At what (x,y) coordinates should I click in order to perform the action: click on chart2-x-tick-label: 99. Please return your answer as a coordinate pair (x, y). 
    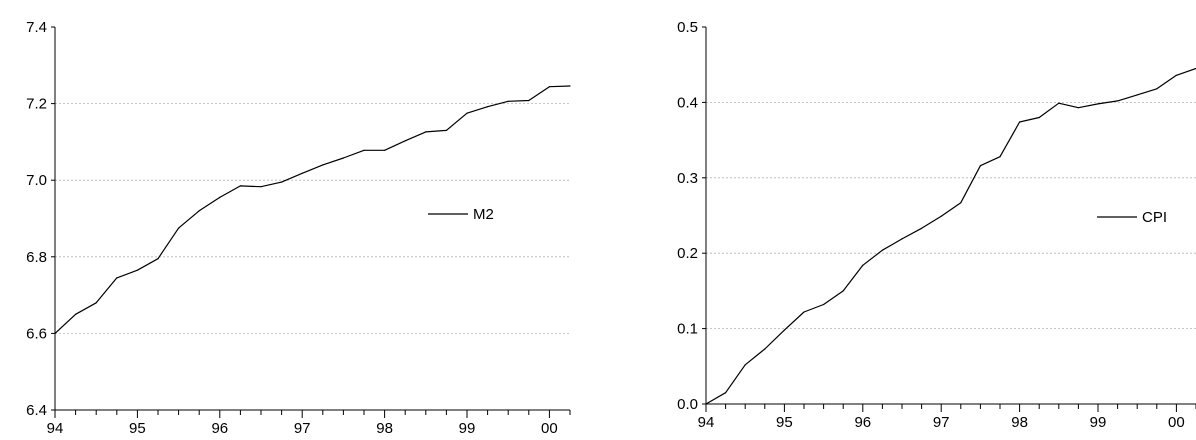
    Looking at the image, I should click on (1098, 422).